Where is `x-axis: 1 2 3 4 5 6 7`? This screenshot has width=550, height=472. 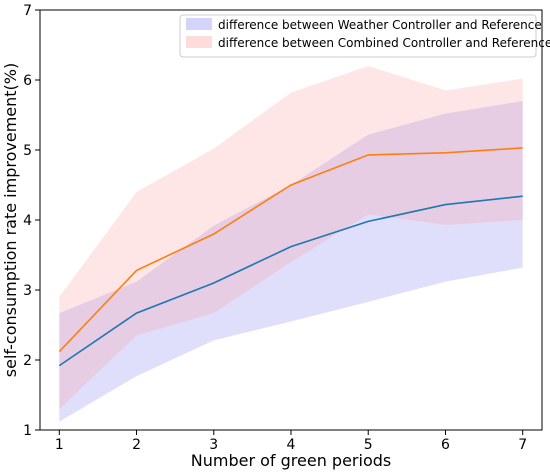
x-axis: 1 2 3 4 5 6 7 is located at coordinates (291, 441).